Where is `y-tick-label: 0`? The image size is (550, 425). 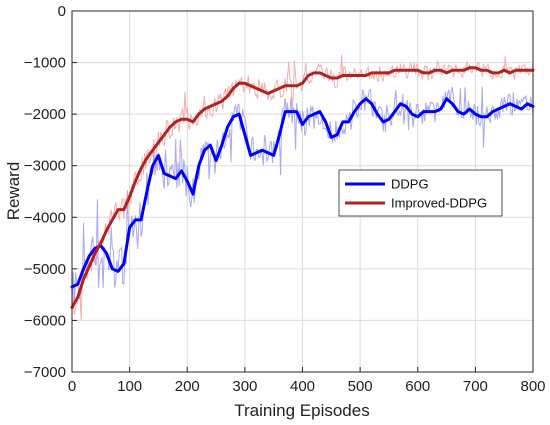
y-tick-label: 0 is located at coordinates (62, 11).